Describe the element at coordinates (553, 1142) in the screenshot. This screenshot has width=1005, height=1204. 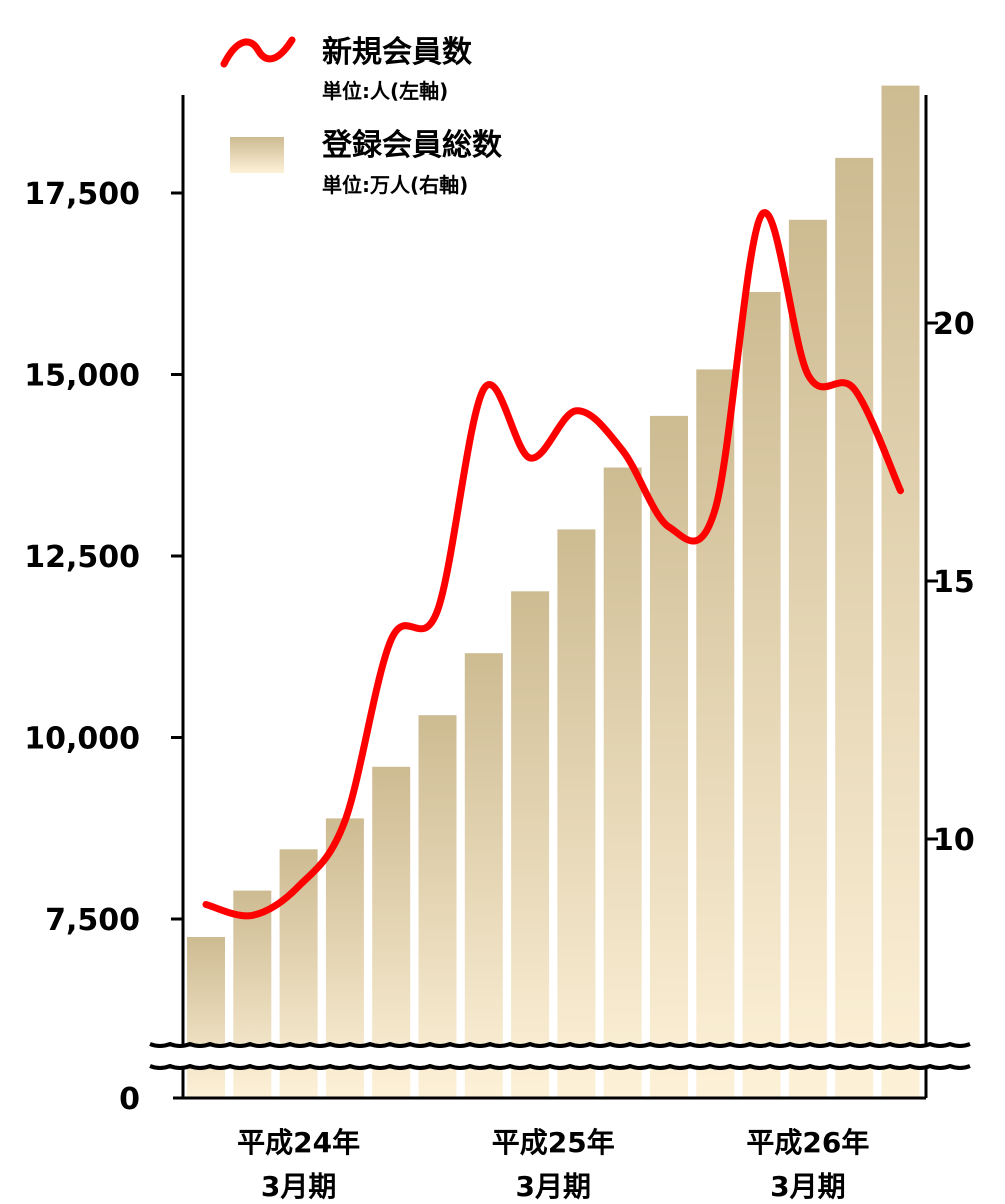
I see `x-tick-label-line1: 平成25年` at that location.